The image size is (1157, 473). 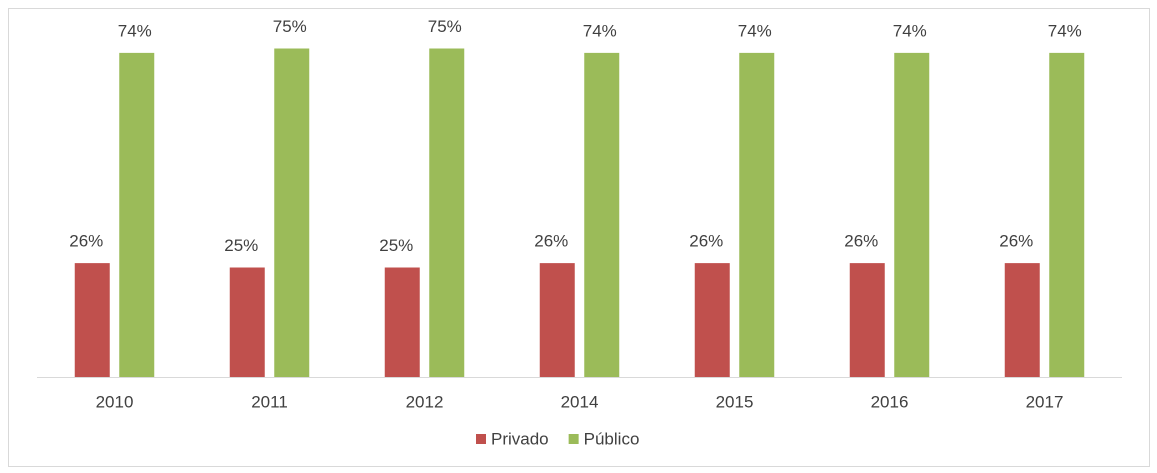 I want to click on legend-label: Privado, so click(x=520, y=438).